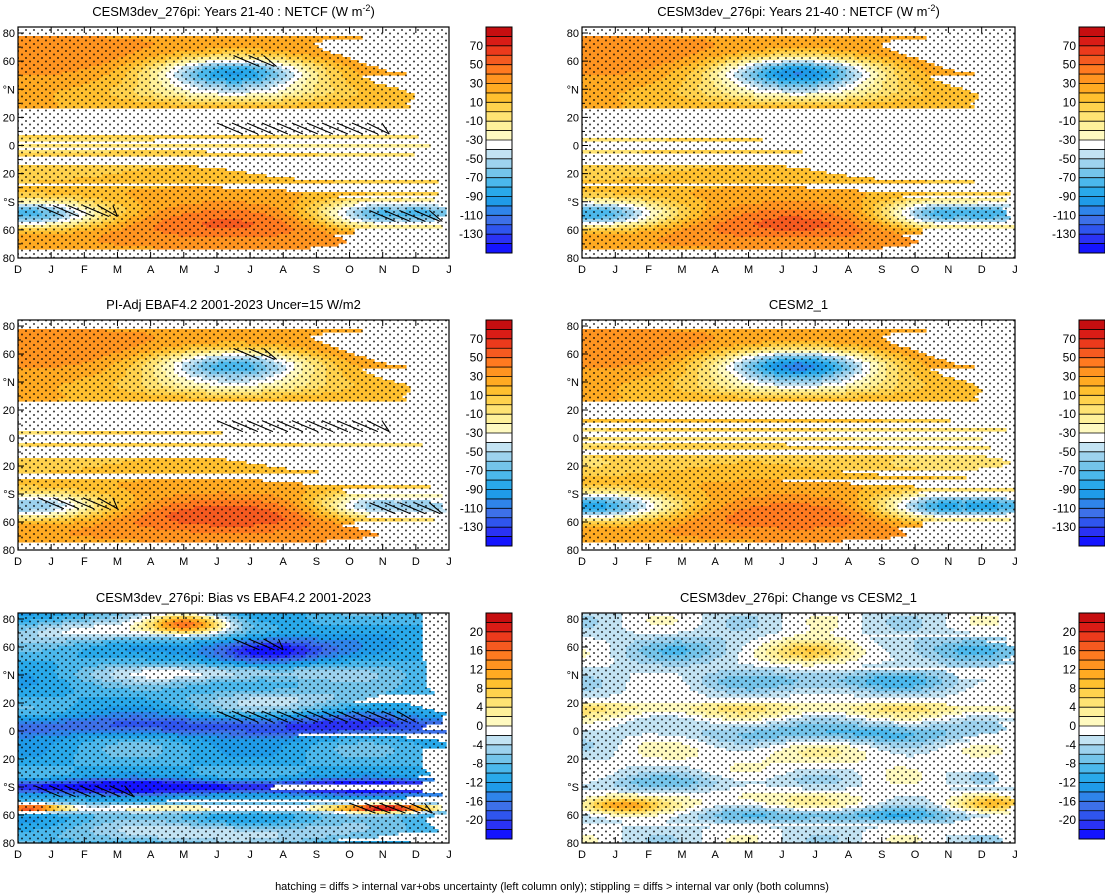  Describe the element at coordinates (233, 304) in the screenshot. I see `panel-title: PI-Adj EBAF4.2 2001-2023 Uncer=15 W/m2` at that location.